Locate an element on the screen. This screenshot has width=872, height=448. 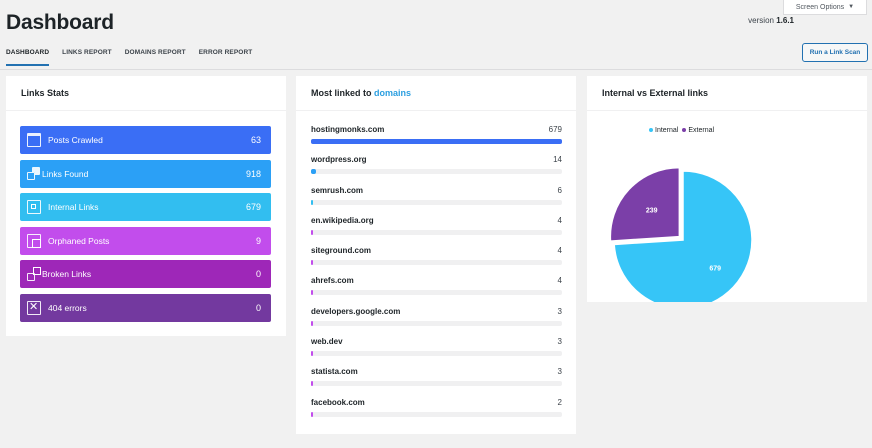
domain-row: web.dev 3 is located at coordinates (436, 352).